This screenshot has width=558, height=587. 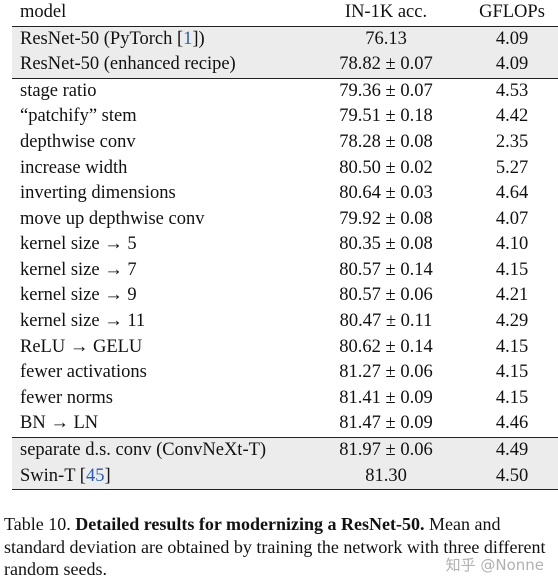 I want to click on table-header: model IN-1K acc. GFLOPs, so click(x=285, y=13).